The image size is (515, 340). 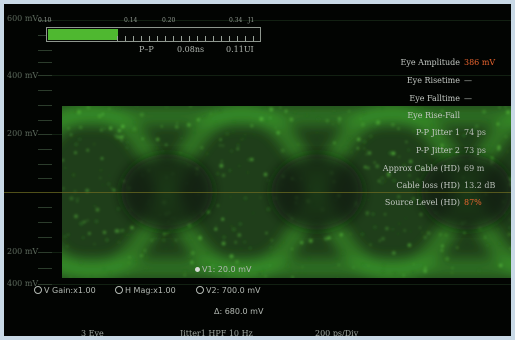 I want to click on measurement-value: 73 ps, so click(x=475, y=150).